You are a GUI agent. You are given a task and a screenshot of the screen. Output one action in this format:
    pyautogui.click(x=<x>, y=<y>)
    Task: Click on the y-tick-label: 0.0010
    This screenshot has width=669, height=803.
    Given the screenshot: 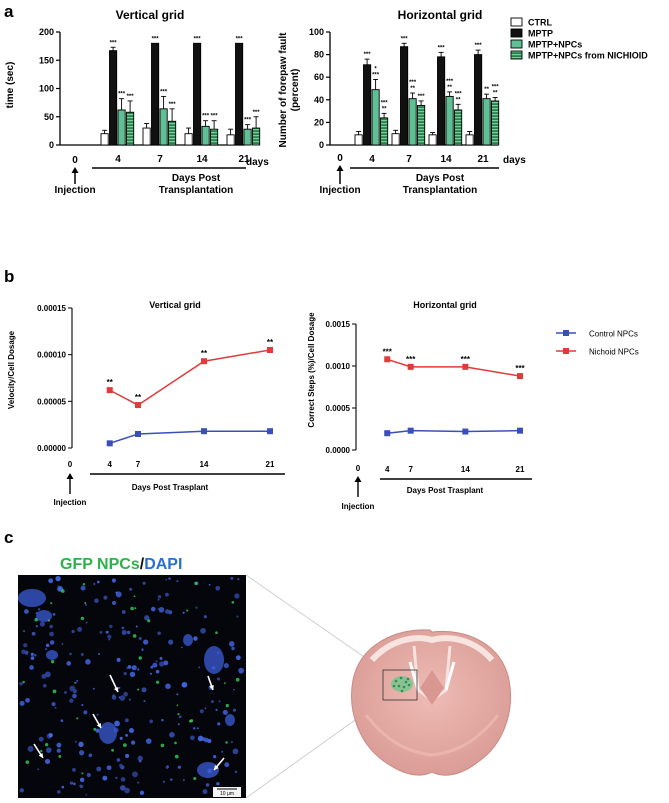 What is the action you would take?
    pyautogui.click(x=338, y=366)
    